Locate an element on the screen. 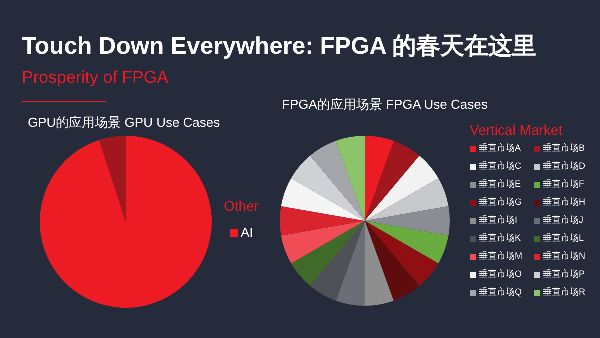 The height and width of the screenshot is (338, 600). legend-label: 垂直市场B is located at coordinates (564, 148).